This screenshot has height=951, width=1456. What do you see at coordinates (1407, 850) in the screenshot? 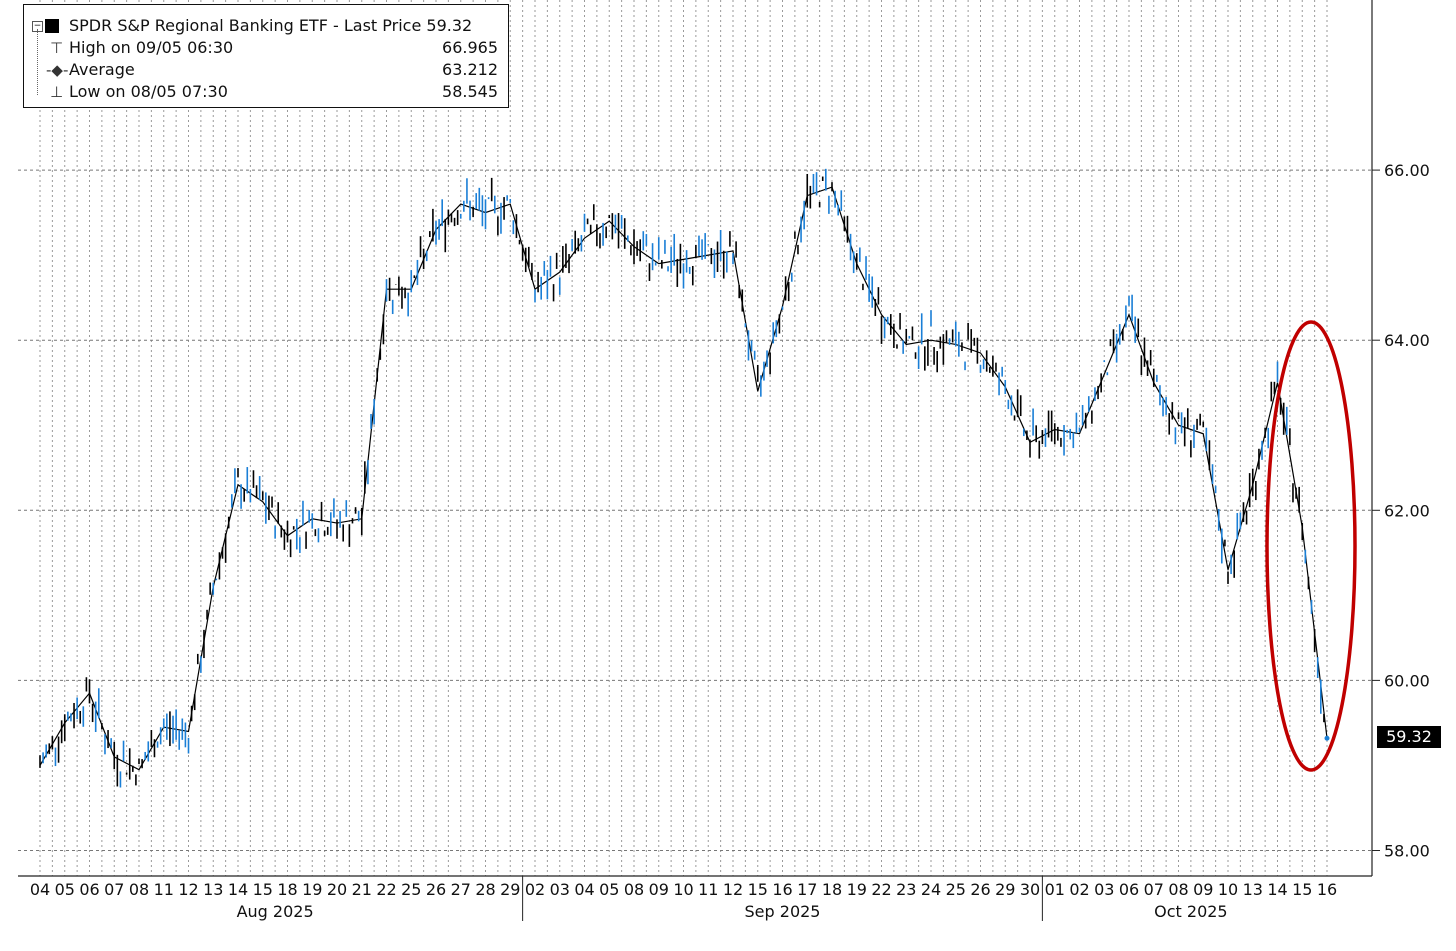
I see `y-tick-label: 58.00` at bounding box center [1407, 850].